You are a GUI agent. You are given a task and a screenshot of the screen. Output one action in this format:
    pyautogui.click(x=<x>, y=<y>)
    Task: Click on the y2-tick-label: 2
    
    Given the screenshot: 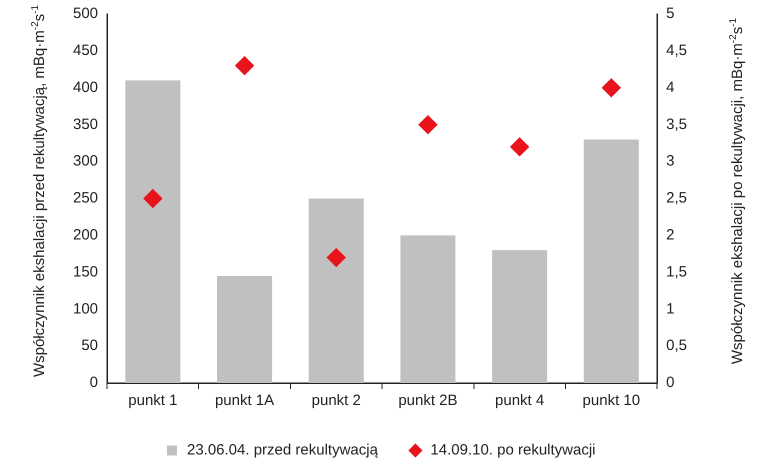 What is the action you would take?
    pyautogui.click(x=670, y=235)
    